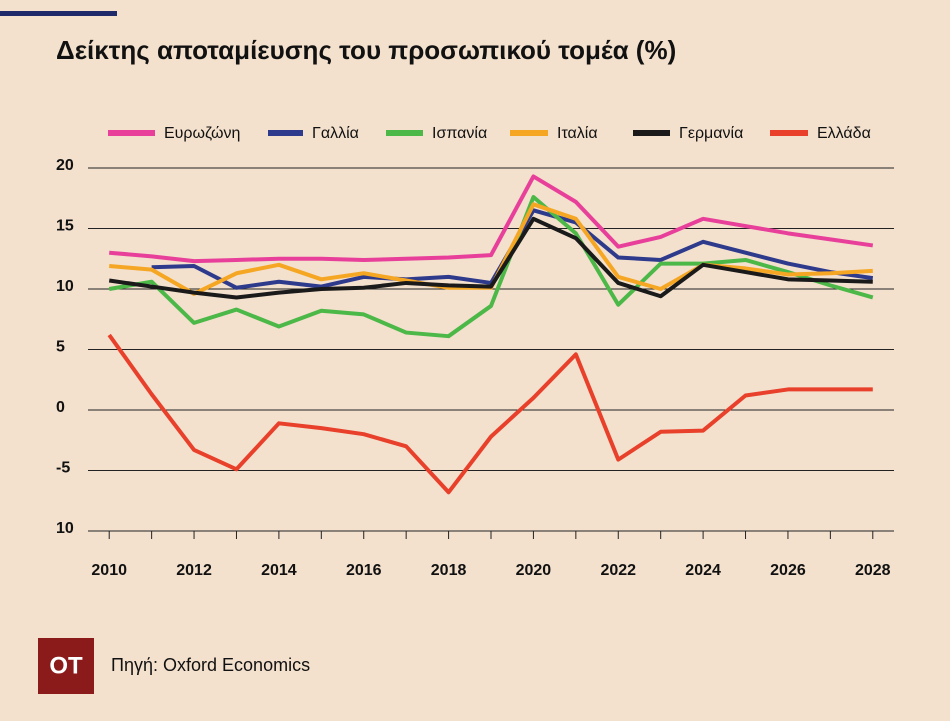 The height and width of the screenshot is (721, 950). What do you see at coordinates (60, 407) in the screenshot?
I see `y-tick-label: 0` at bounding box center [60, 407].